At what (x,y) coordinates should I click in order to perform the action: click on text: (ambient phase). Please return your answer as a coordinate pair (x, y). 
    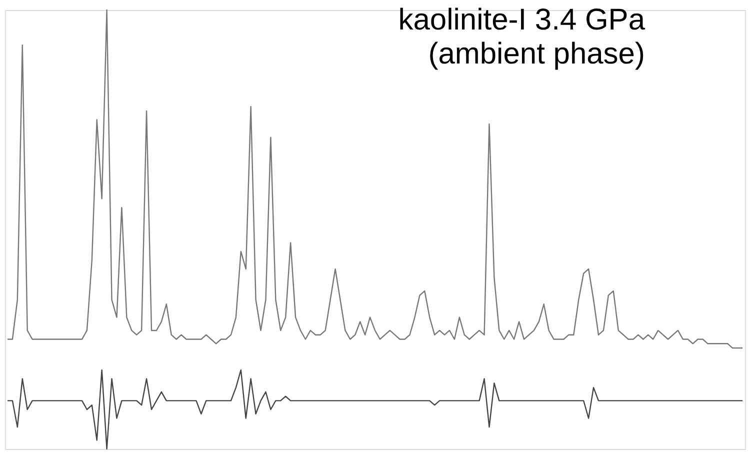
    Looking at the image, I should click on (536, 53).